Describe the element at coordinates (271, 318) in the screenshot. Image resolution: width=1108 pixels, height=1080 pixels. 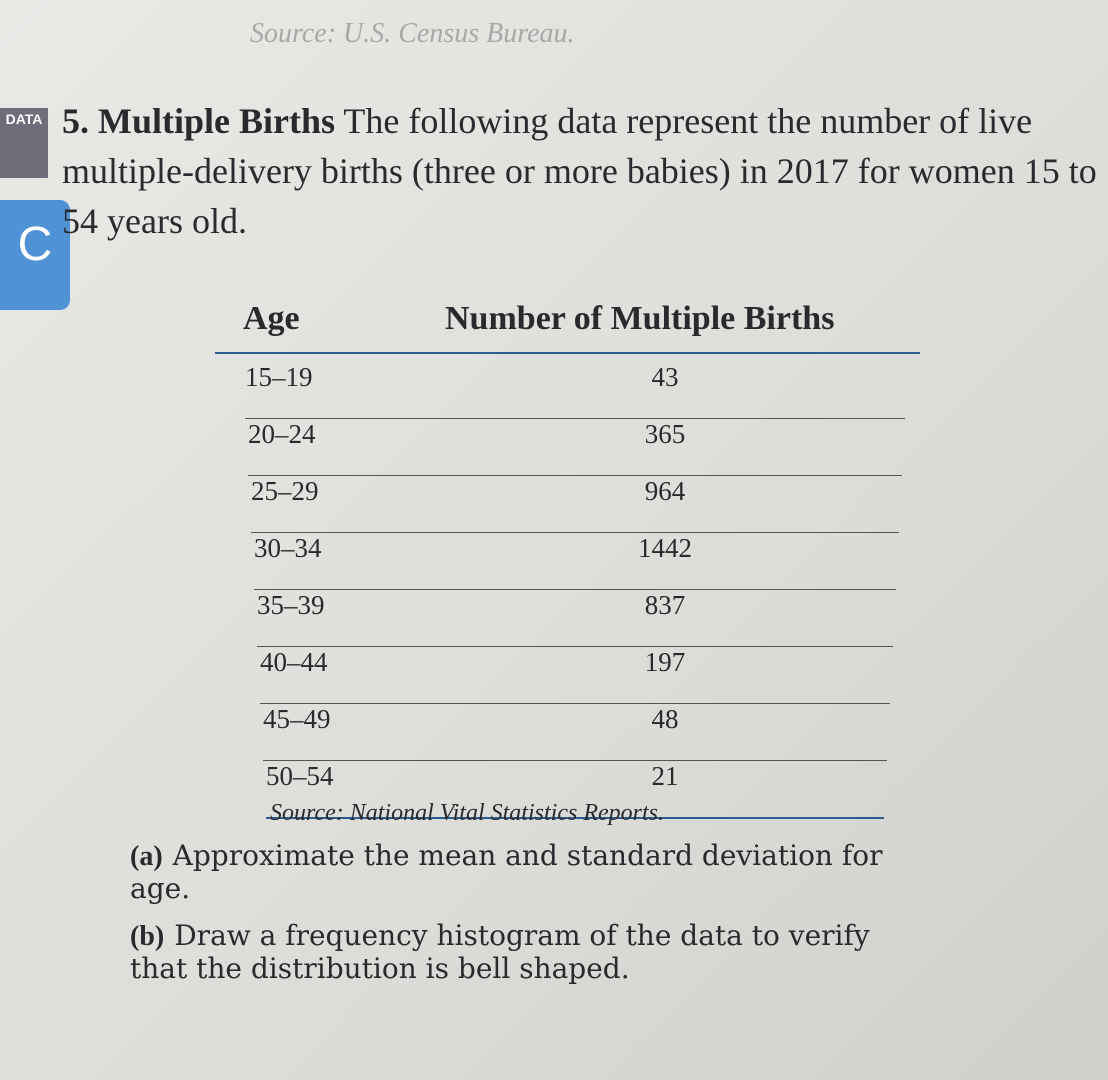
I see `header-age: Age` at that location.